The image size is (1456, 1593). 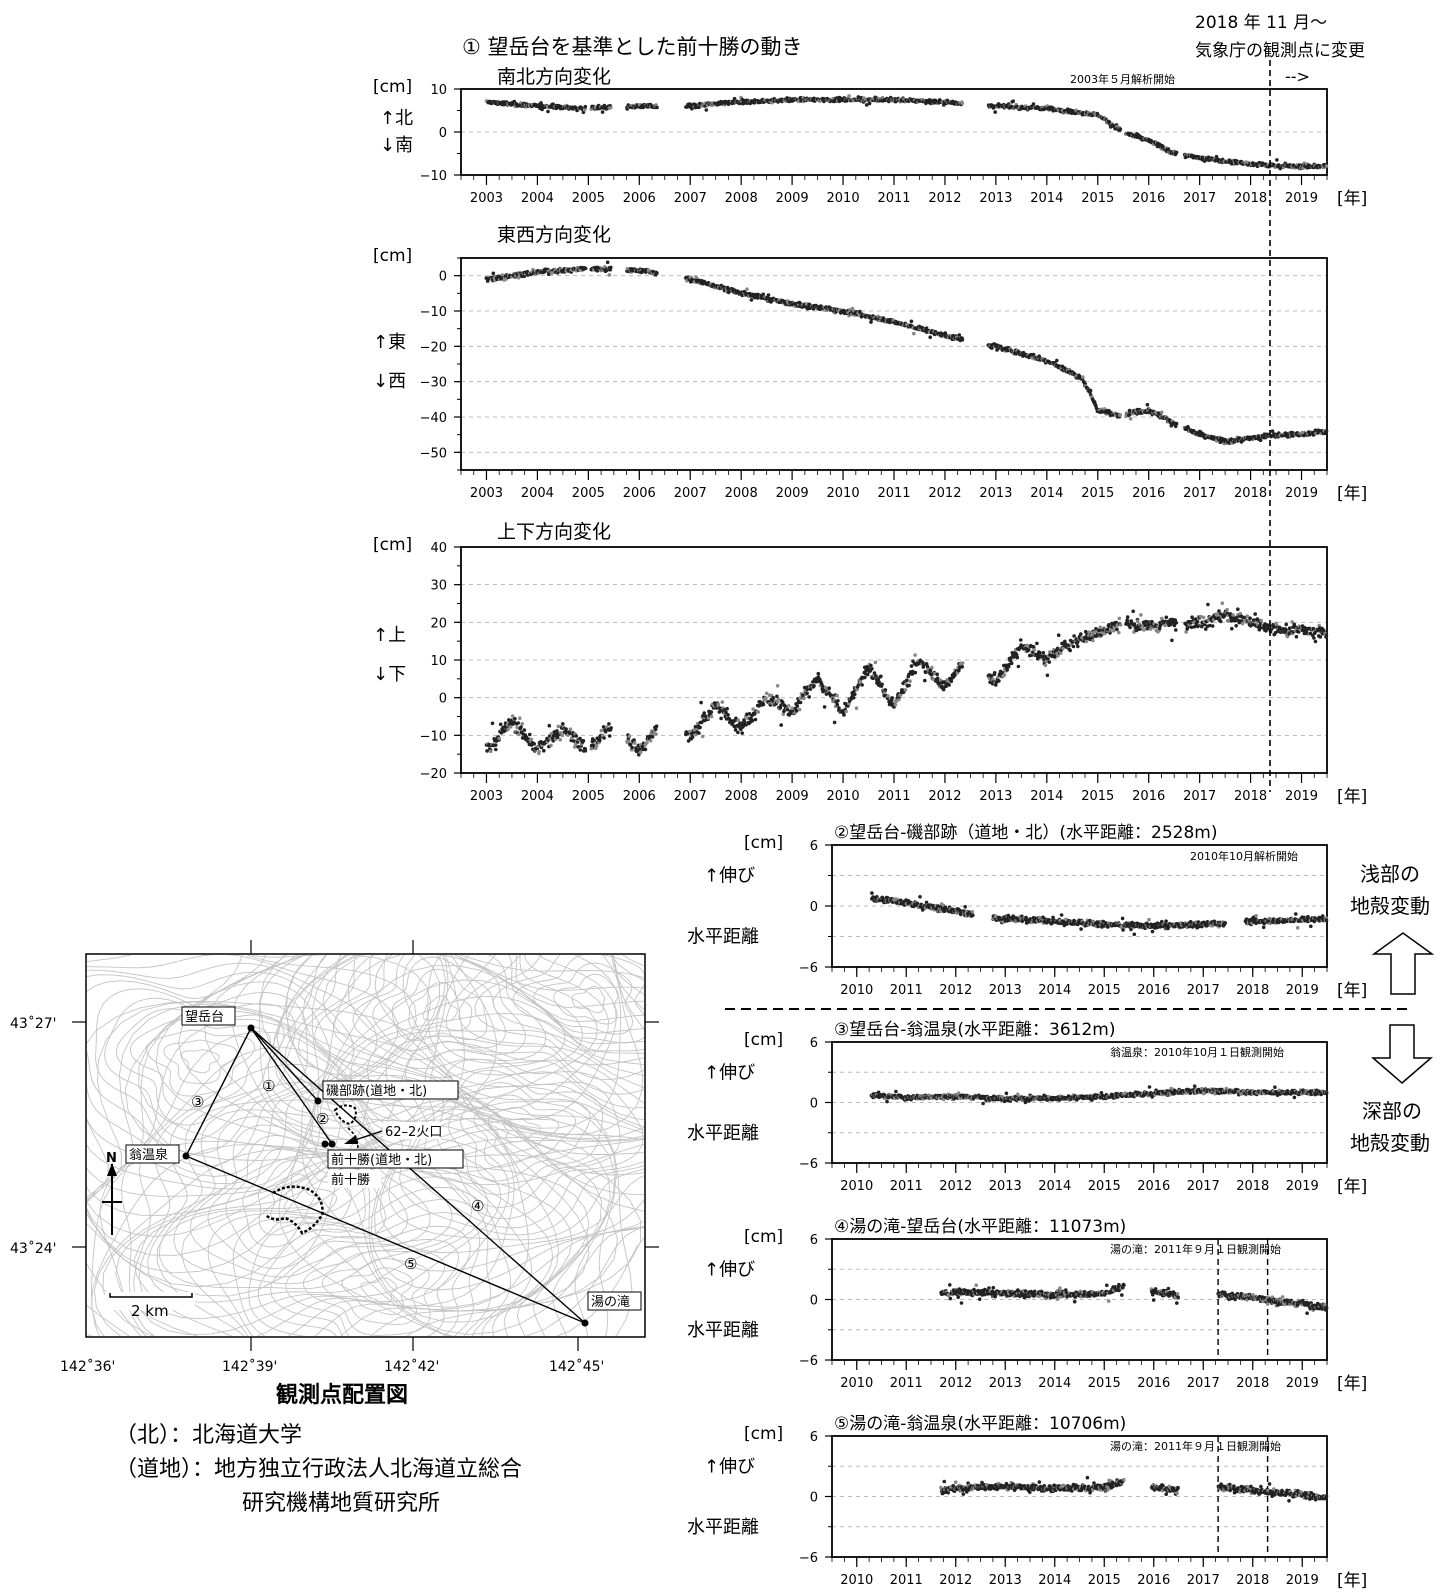 I want to click on chart-title: 上下方向変化, so click(x=554, y=532).